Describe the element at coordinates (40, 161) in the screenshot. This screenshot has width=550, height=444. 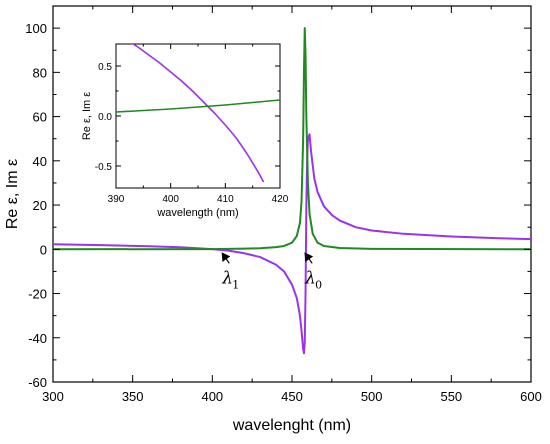
I see `main-y-tick-label: 40` at that location.